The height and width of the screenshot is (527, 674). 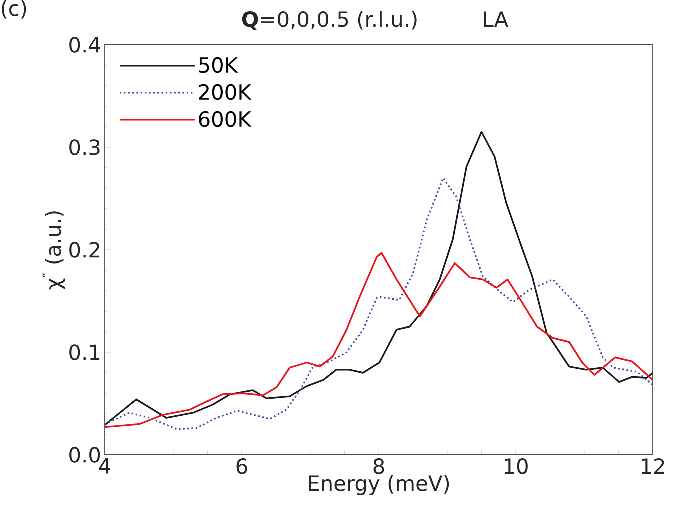 I want to click on x-tick-label: 10, so click(x=516, y=466).